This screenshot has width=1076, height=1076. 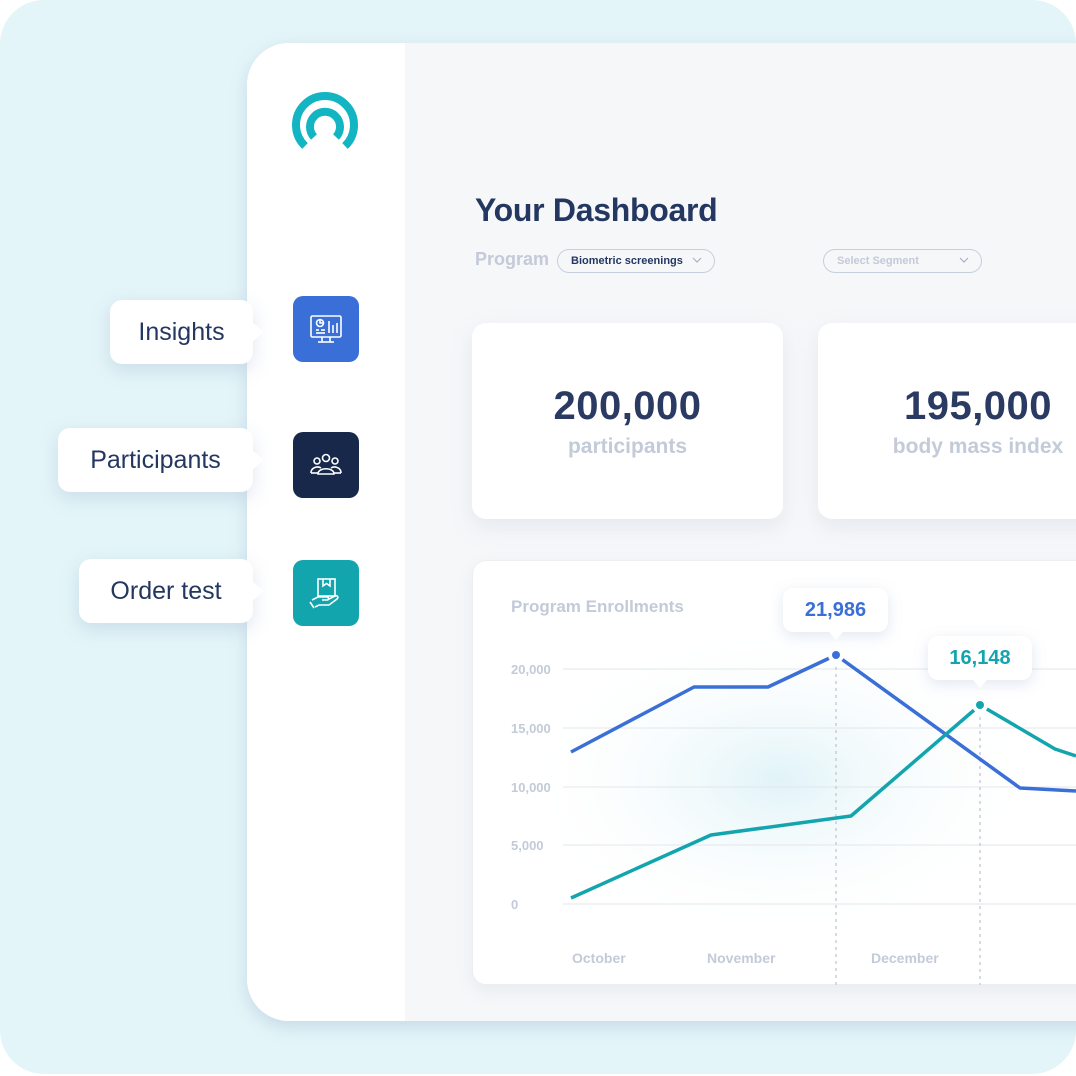 What do you see at coordinates (531, 669) in the screenshot?
I see `y-tick: 20,000` at bounding box center [531, 669].